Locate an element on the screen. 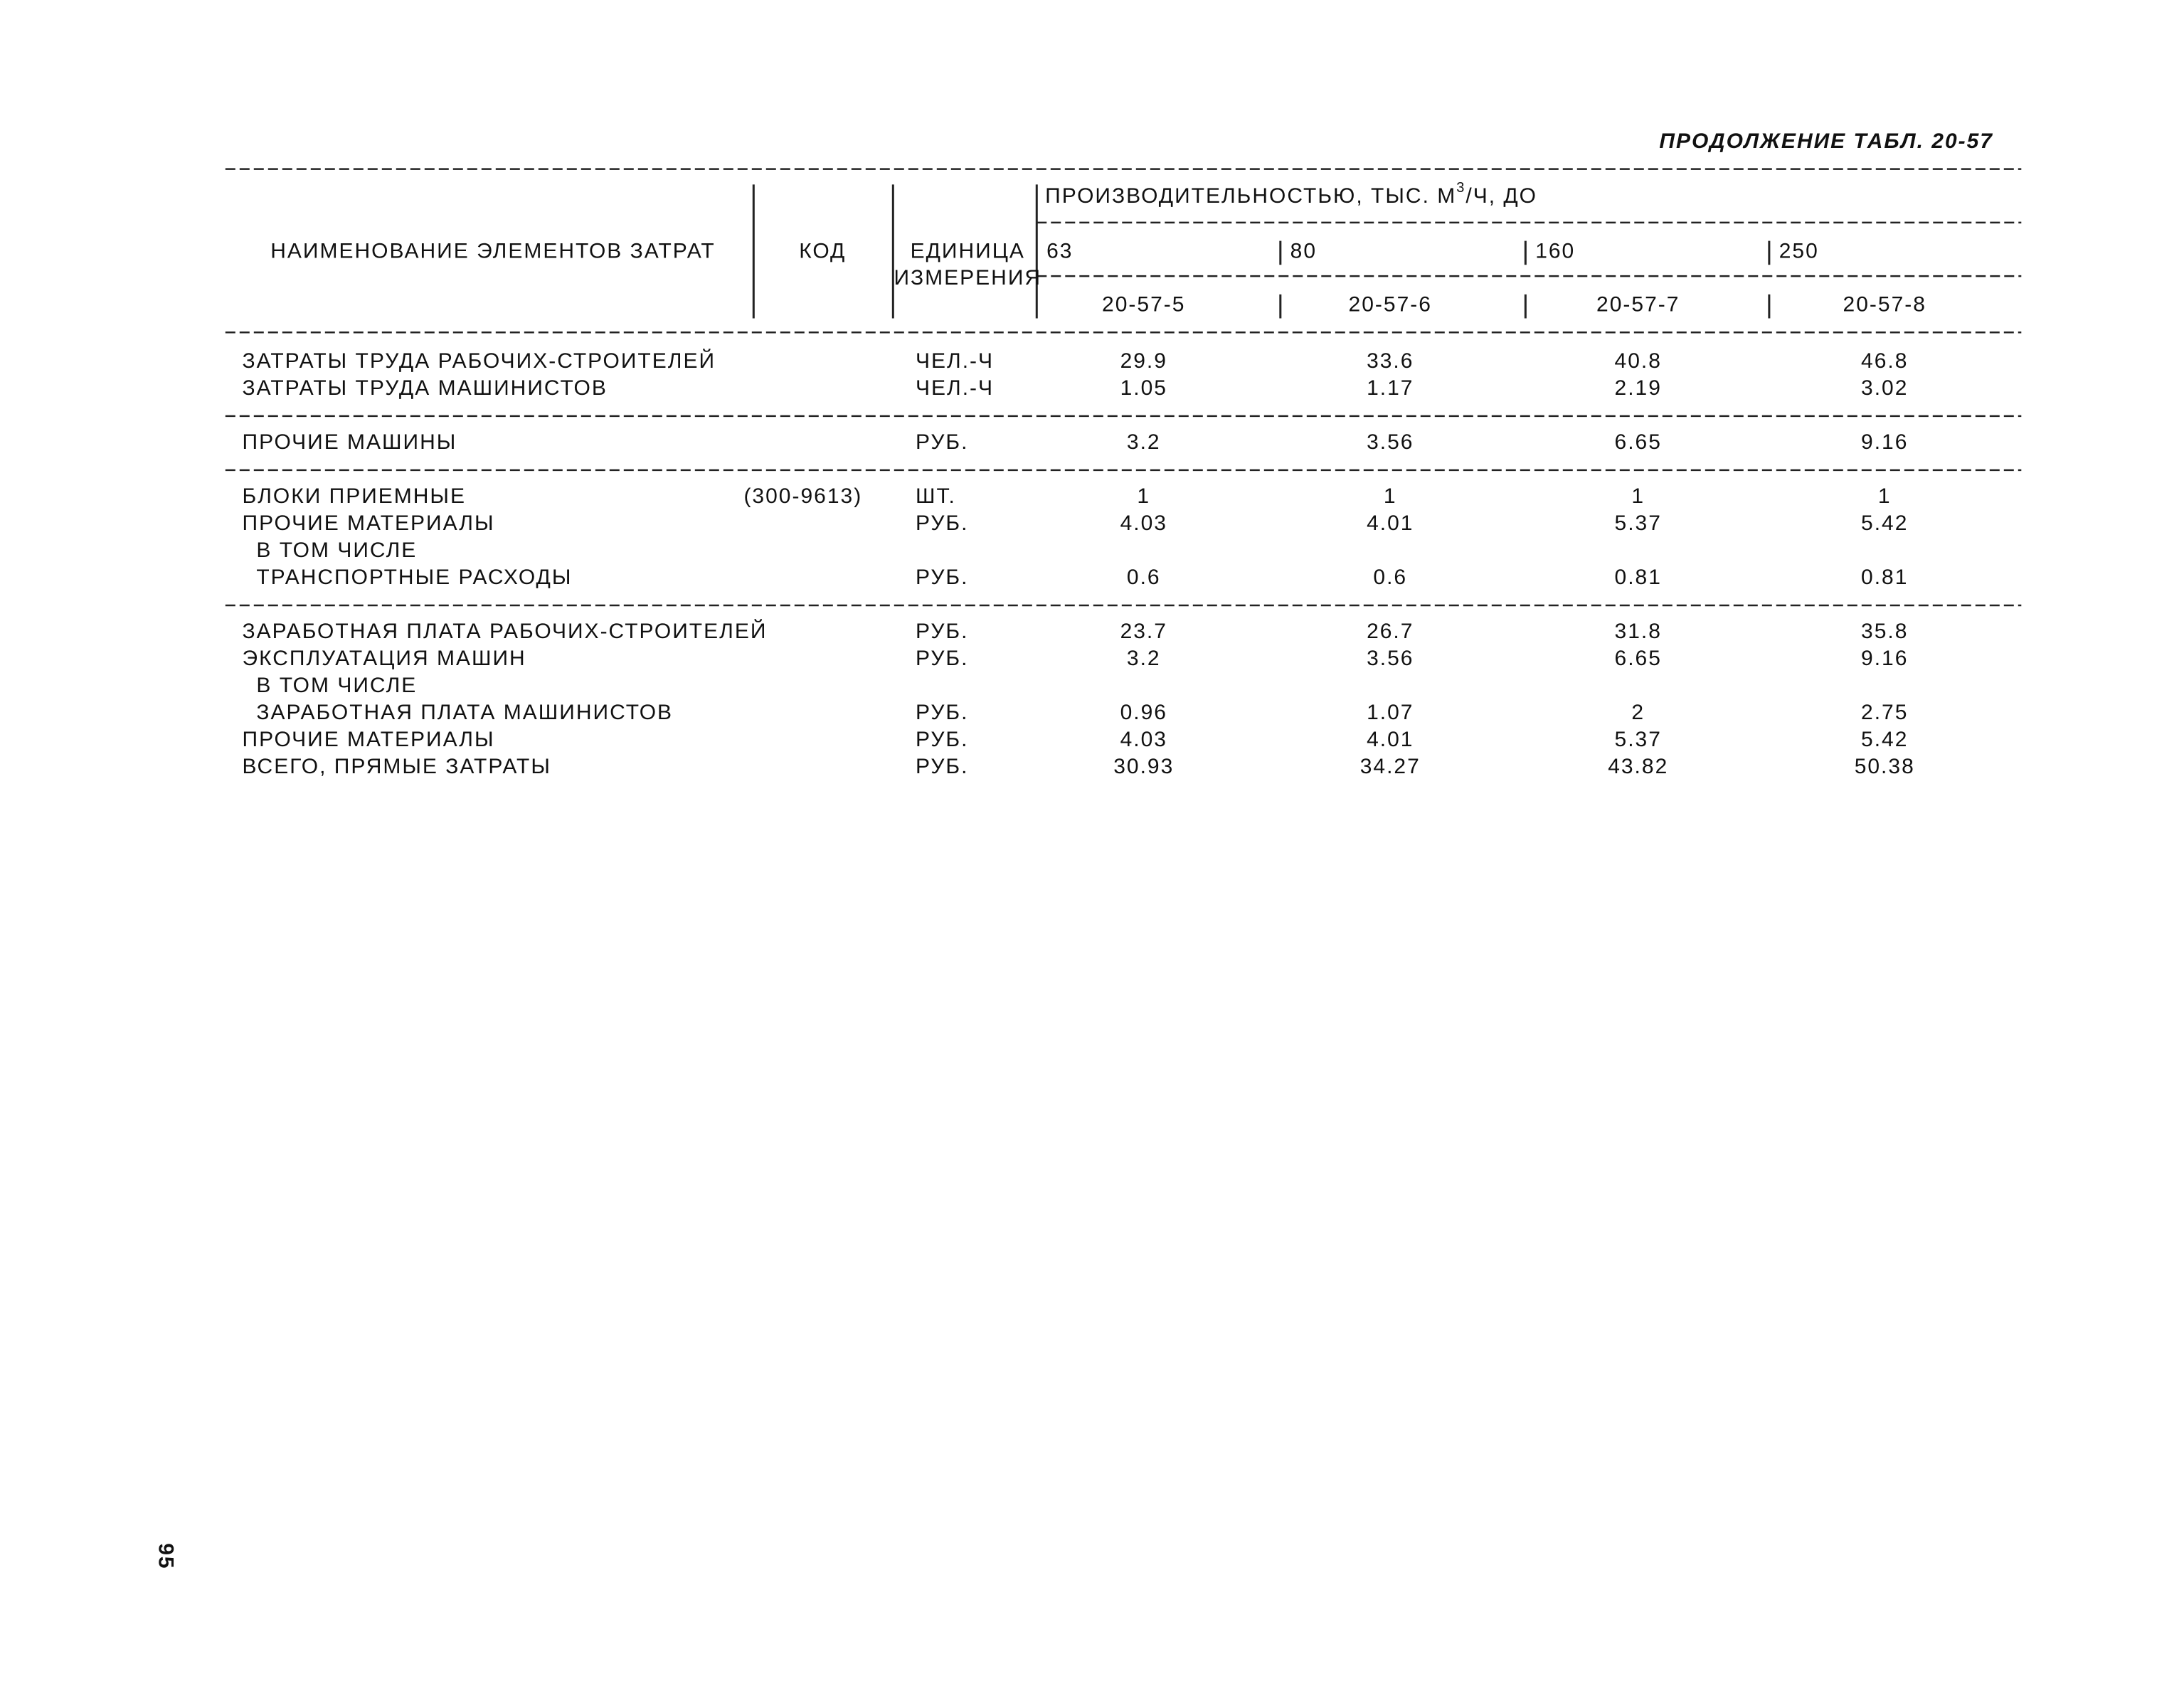 The width and height of the screenshot is (2184, 1681). row-value: 2.19 is located at coordinates (1638, 388).